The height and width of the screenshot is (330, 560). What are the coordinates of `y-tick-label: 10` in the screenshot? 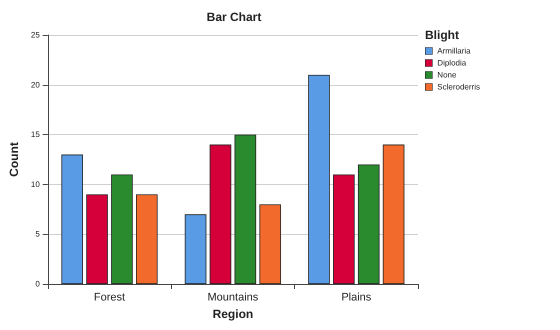 It's located at (35, 184).